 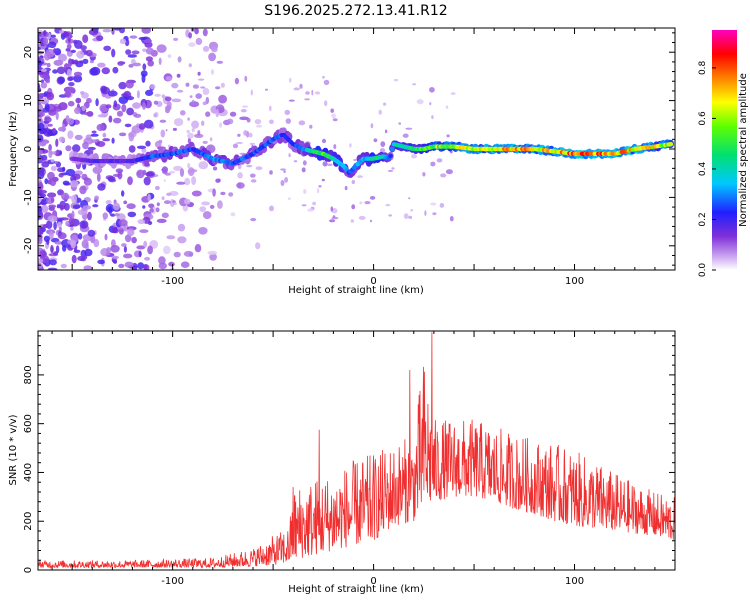 What do you see at coordinates (28, 149) in the screenshot?
I see `spectrogram-y-tick-label: 0` at bounding box center [28, 149].